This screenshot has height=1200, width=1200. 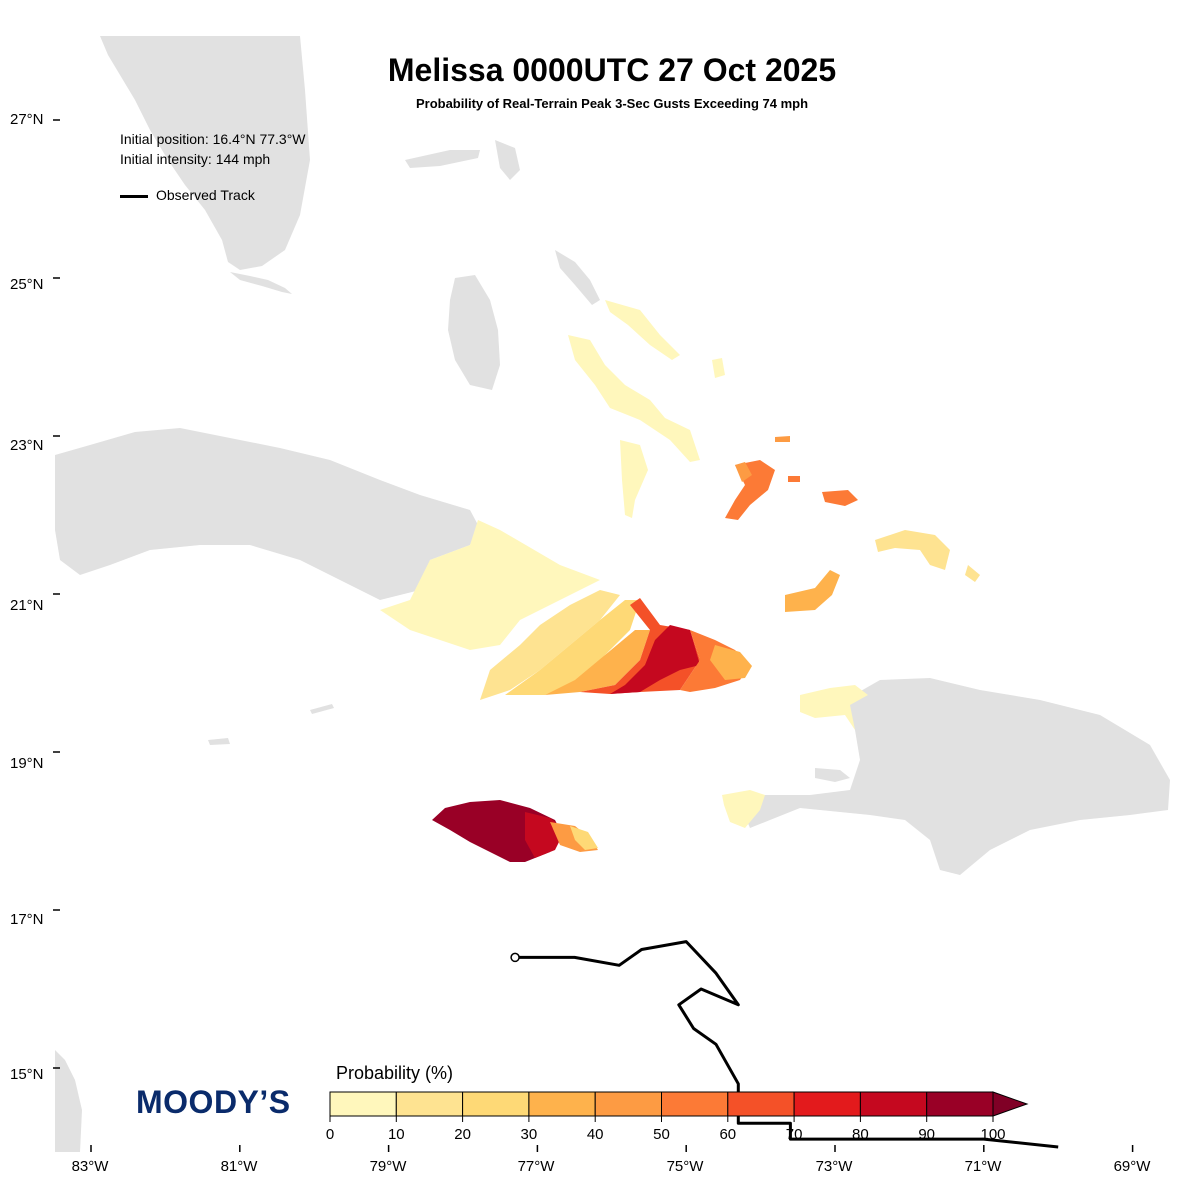 What do you see at coordinates (955, 776) in the screenshot?
I see `hispaniola-land` at bounding box center [955, 776].